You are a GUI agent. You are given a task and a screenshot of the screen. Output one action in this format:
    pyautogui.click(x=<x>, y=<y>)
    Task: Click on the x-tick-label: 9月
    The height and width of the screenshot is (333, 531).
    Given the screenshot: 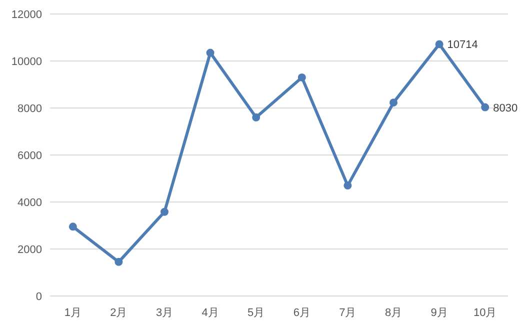 What is the action you would take?
    pyautogui.click(x=439, y=313)
    